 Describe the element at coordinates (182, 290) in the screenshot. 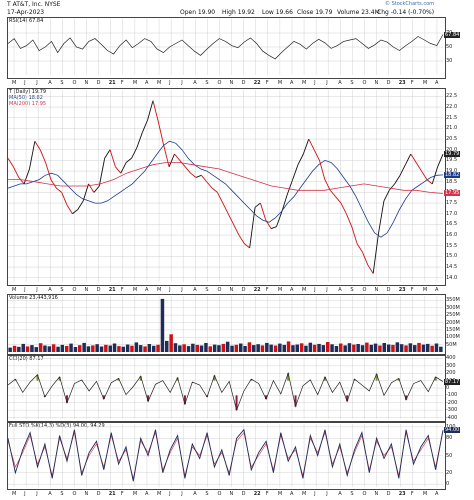

I see `date-label-1-14: J` at that location.